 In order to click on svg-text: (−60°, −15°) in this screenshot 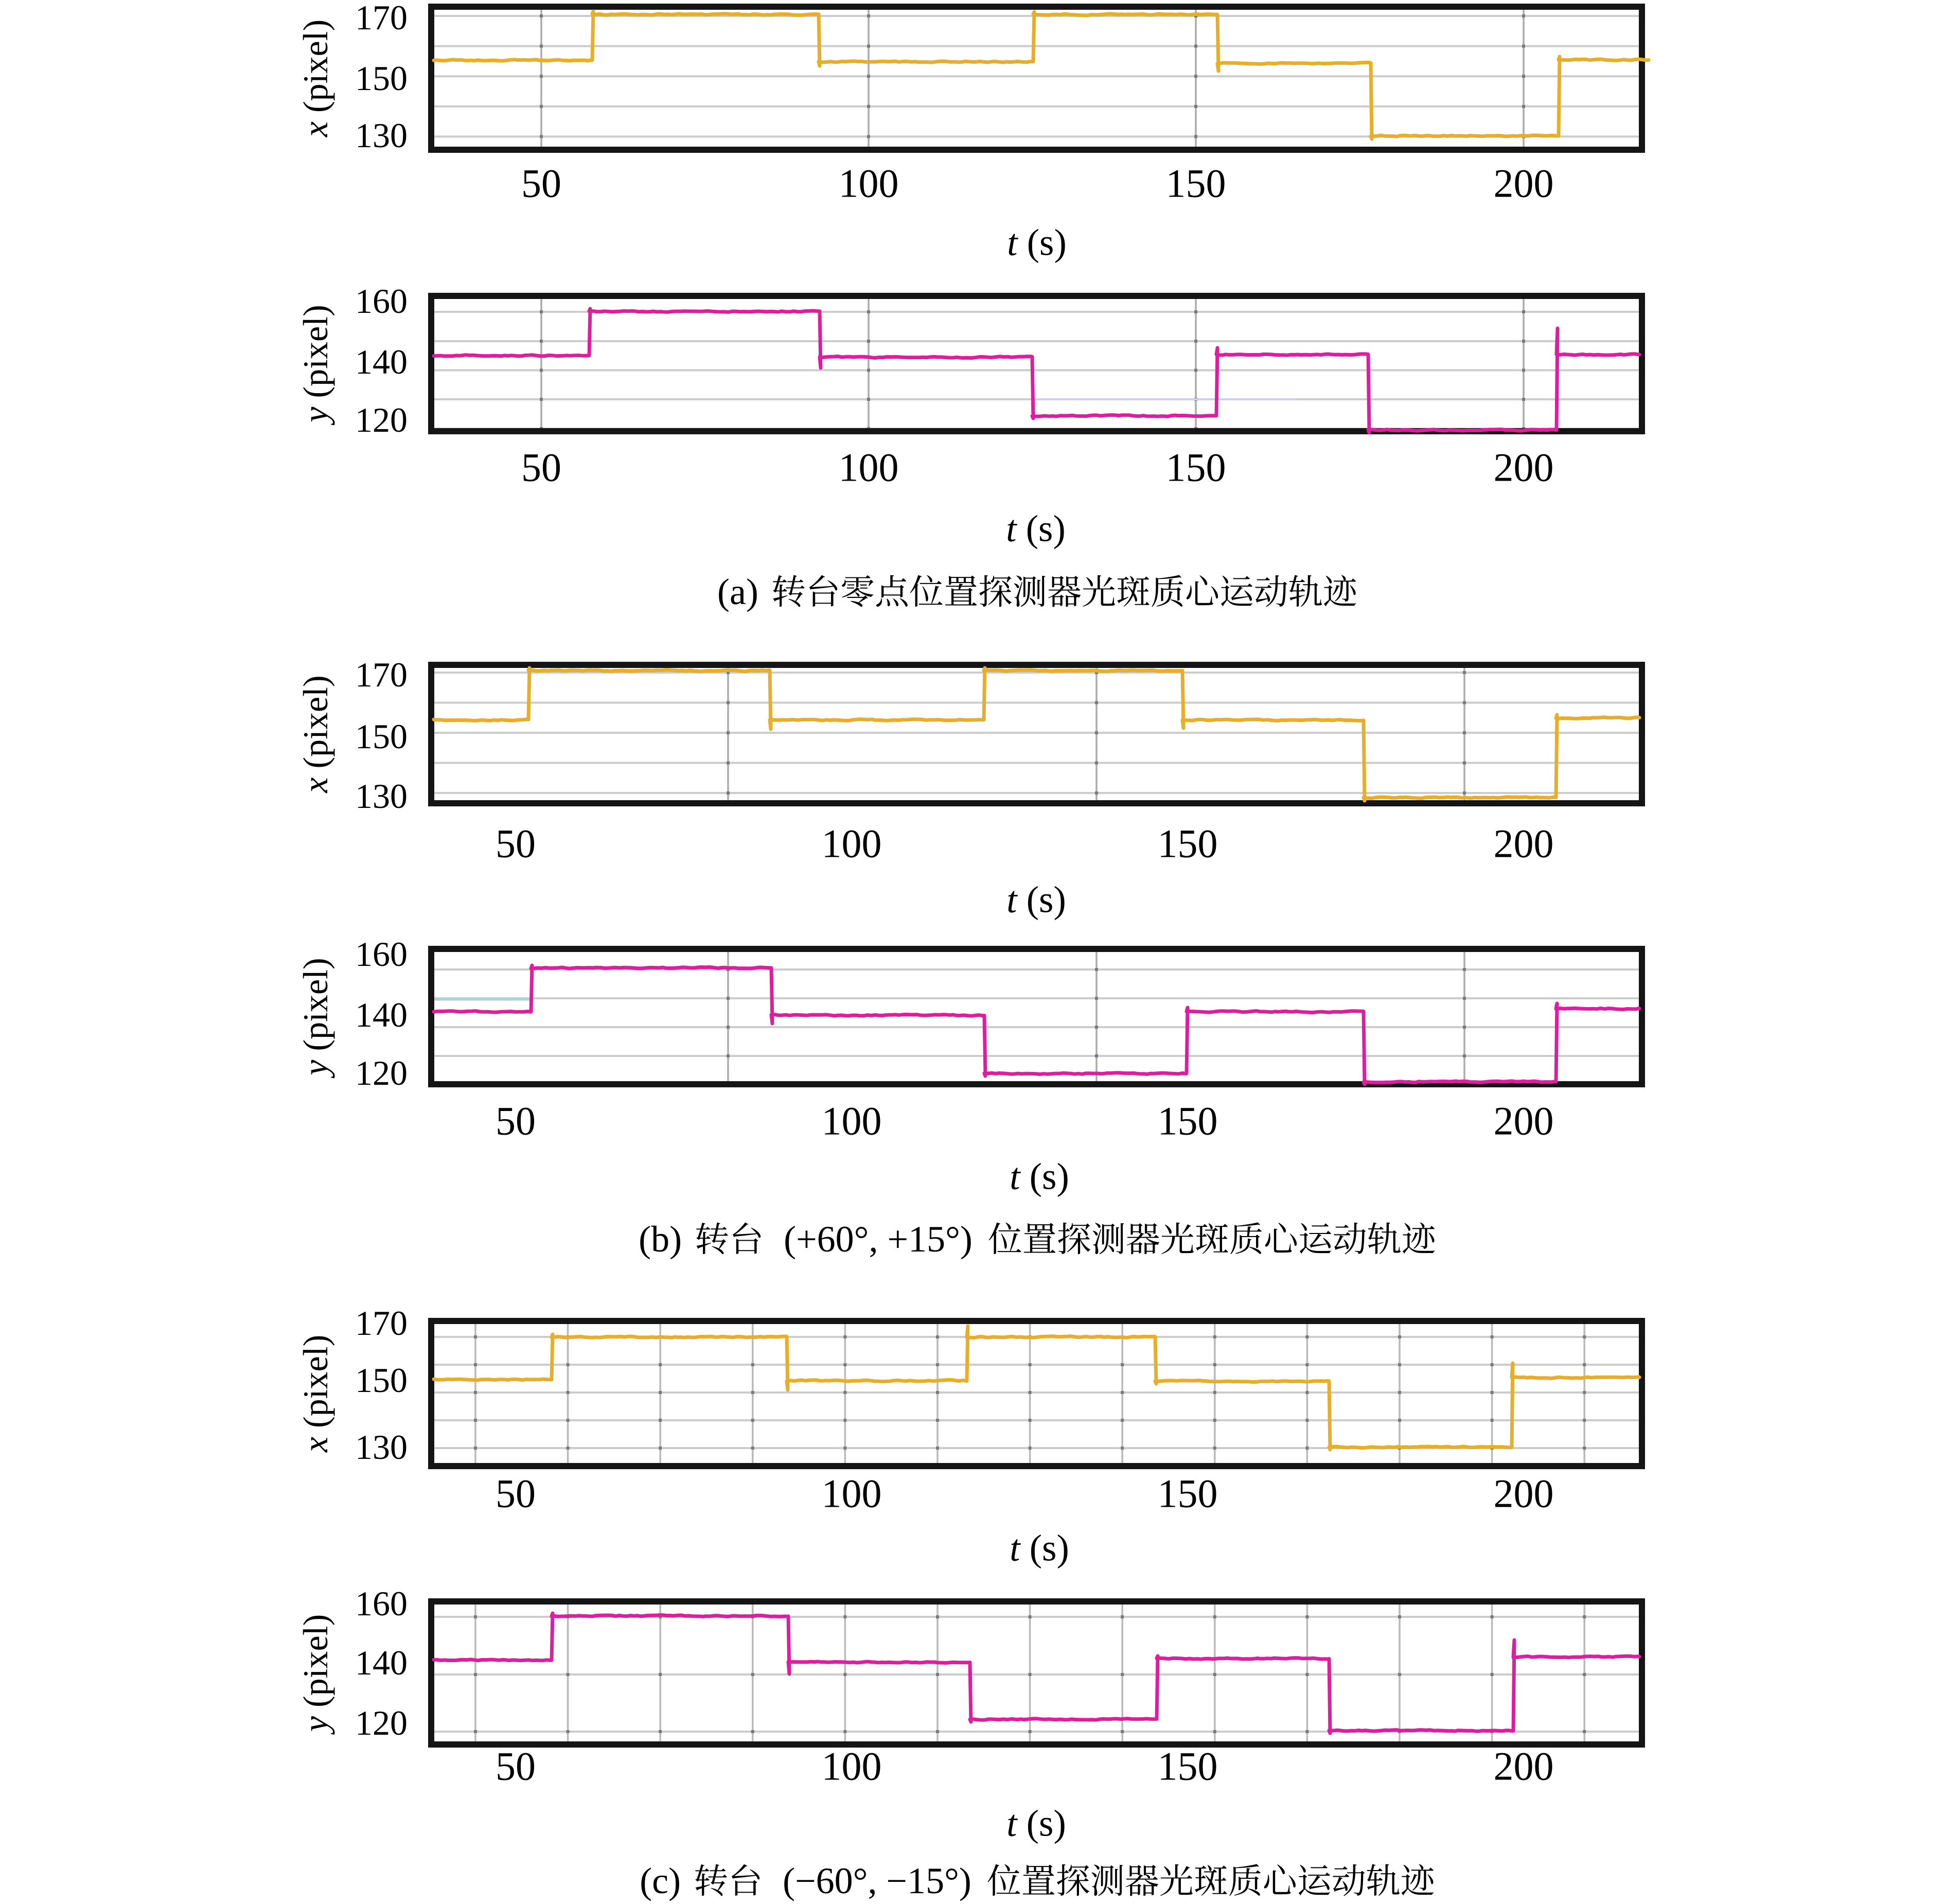, I will do `click(877, 1880)`.